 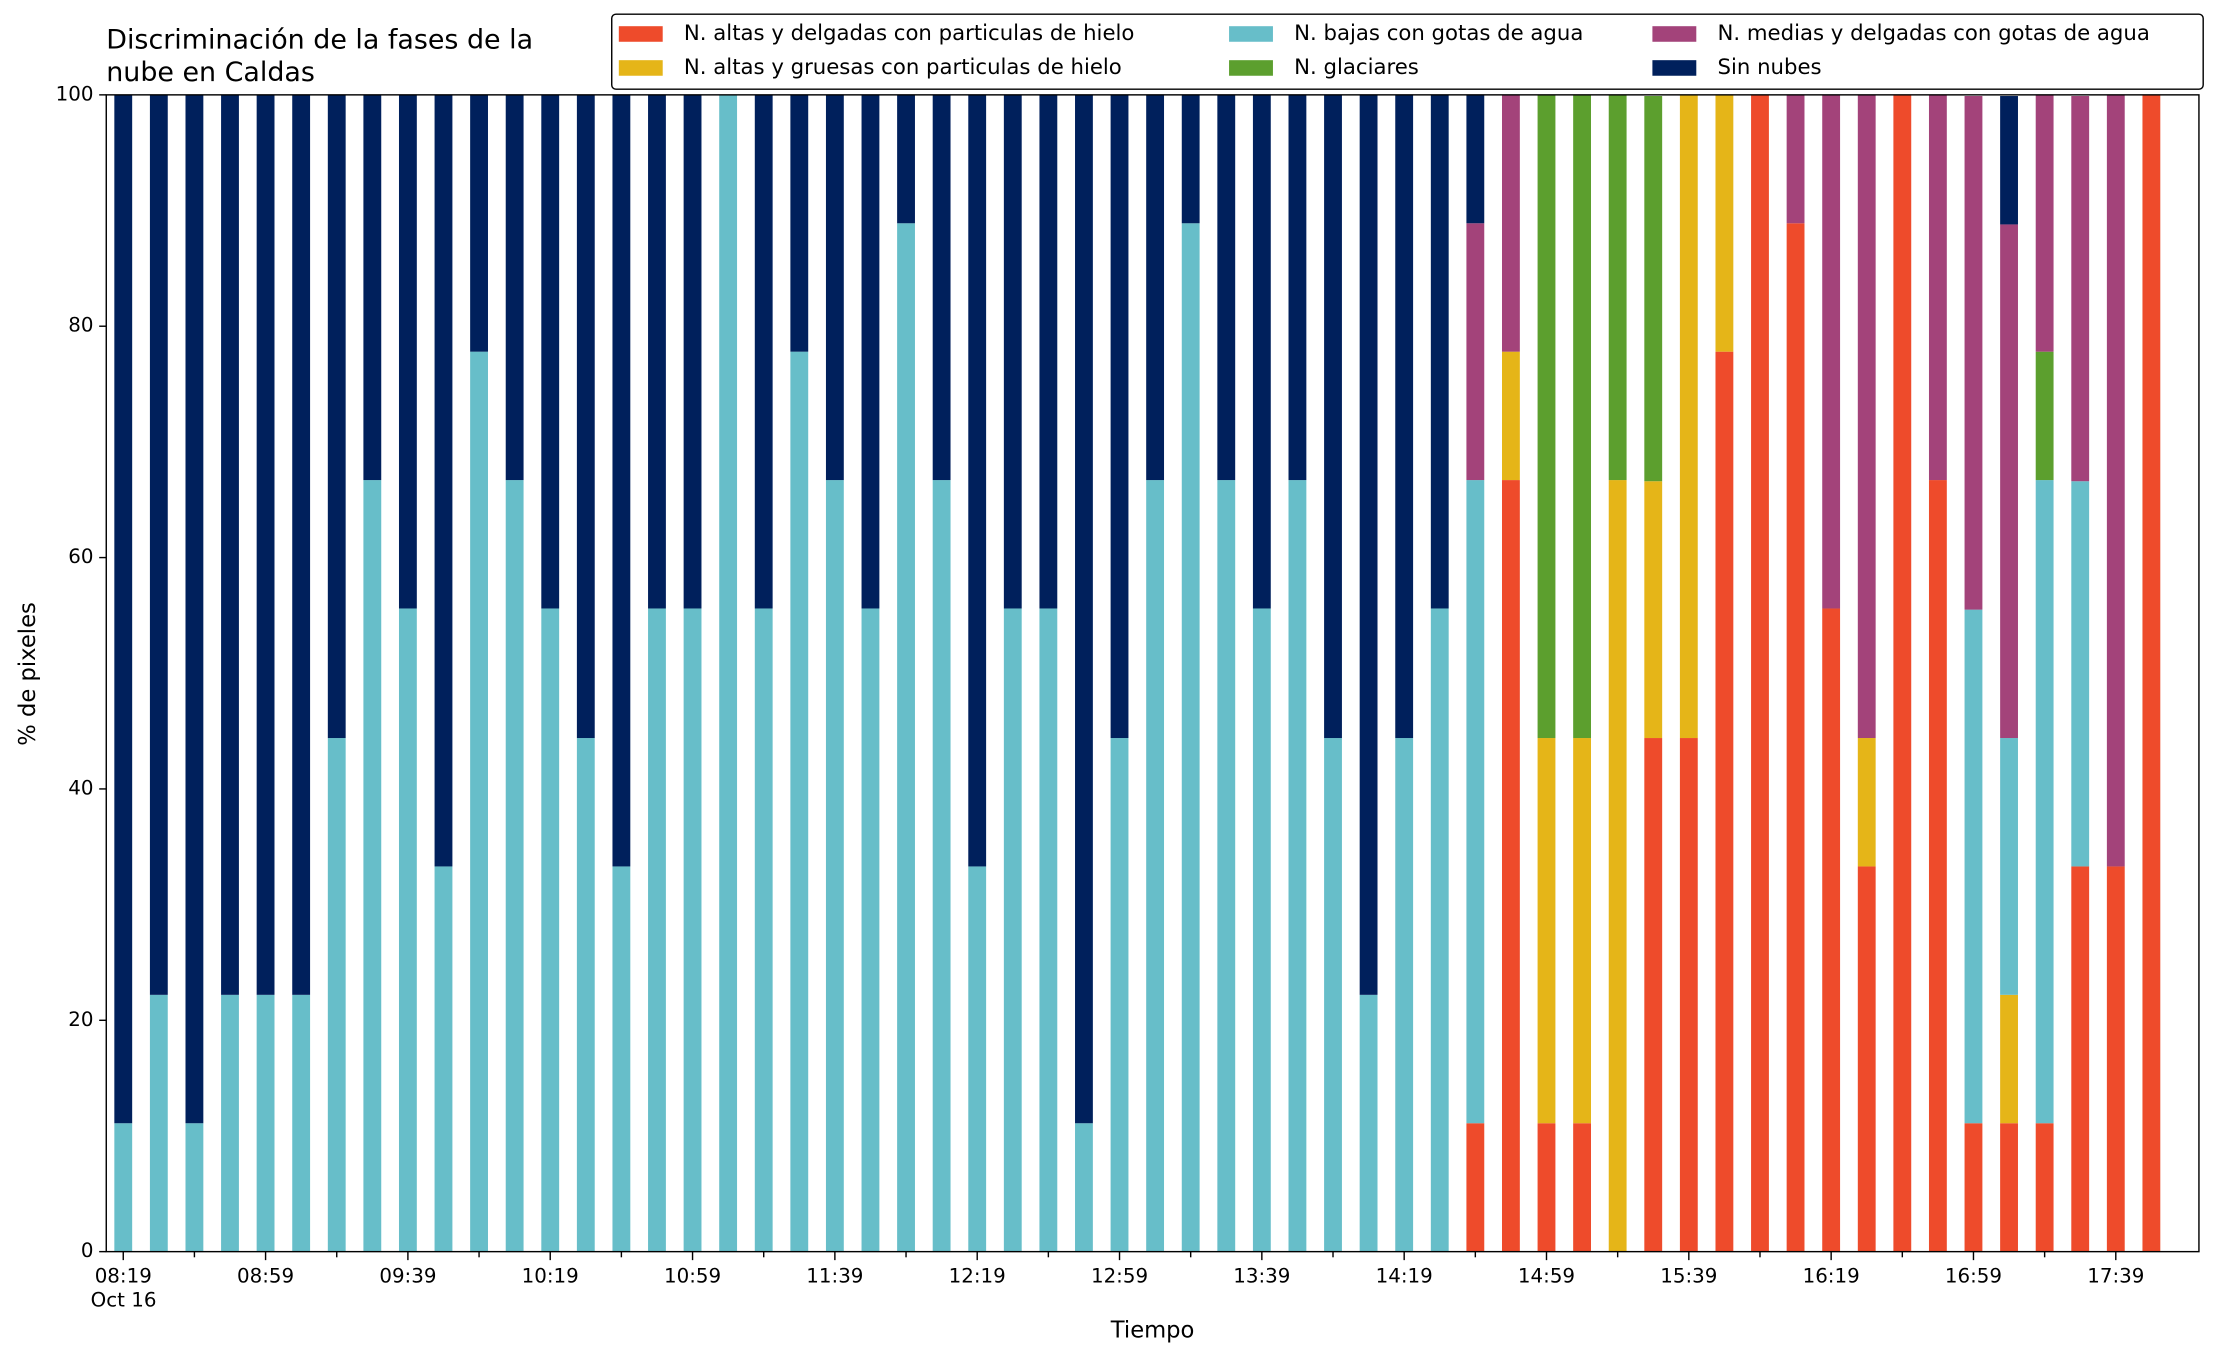 I want to click on x-tick-label: 17:39, so click(x=2115, y=1276).